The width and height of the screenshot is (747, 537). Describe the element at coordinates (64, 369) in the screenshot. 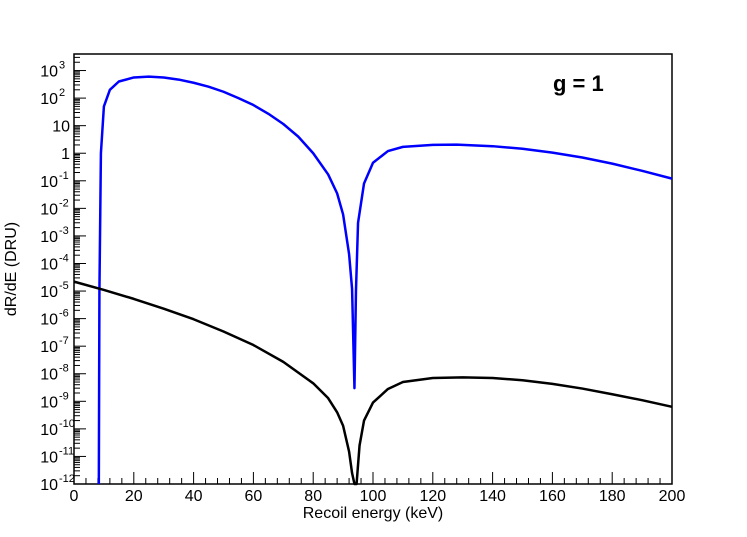

I see `y-tick-exponent: -8` at that location.